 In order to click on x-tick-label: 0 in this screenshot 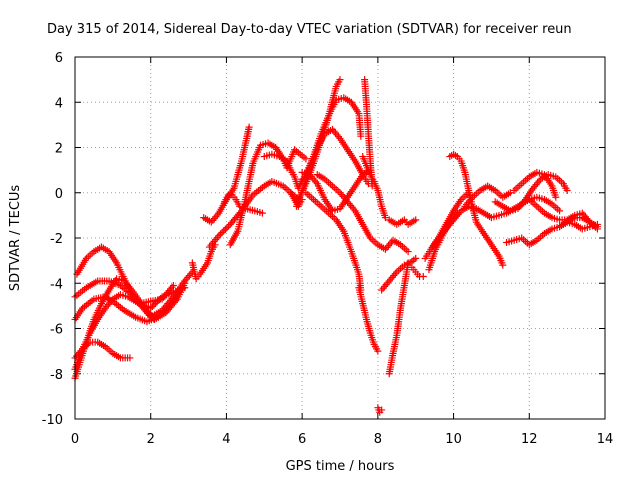, I will do `click(75, 439)`.